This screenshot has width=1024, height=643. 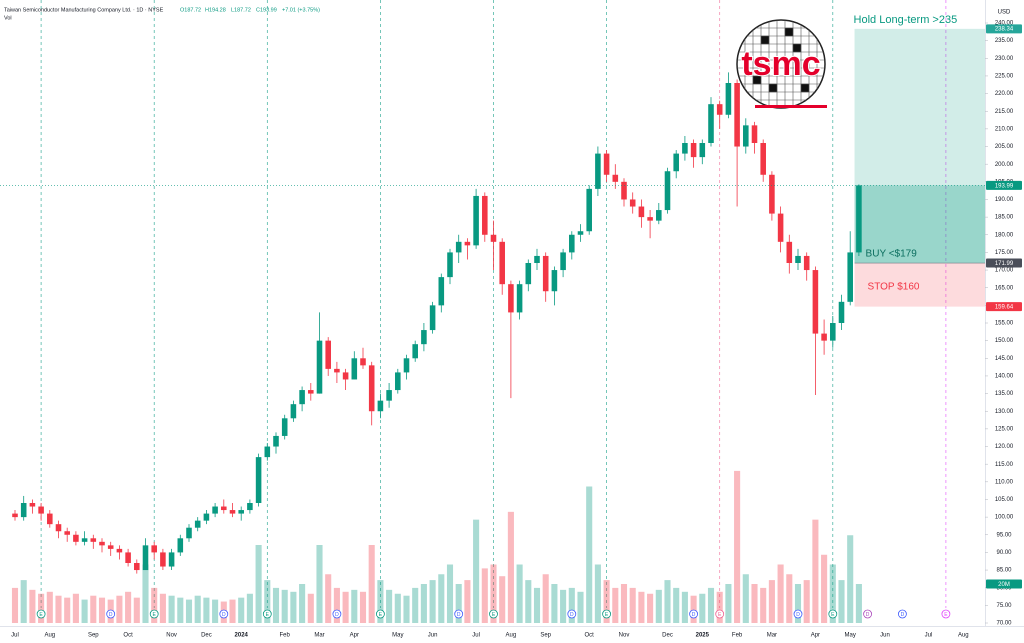 I want to click on y-tick-label: 230.00, so click(x=1004, y=59).